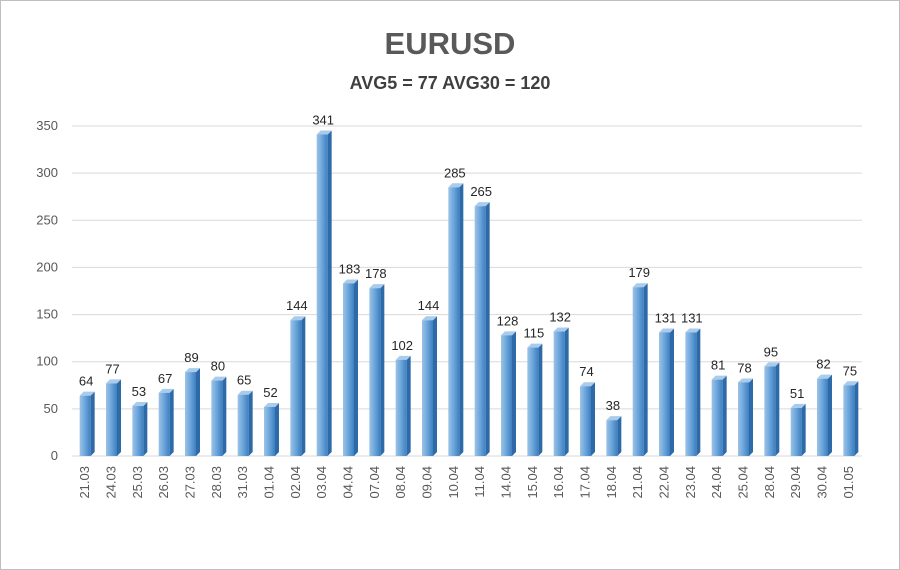  Describe the element at coordinates (637, 482) in the screenshot. I see `x-tick-label: 21.04` at that location.